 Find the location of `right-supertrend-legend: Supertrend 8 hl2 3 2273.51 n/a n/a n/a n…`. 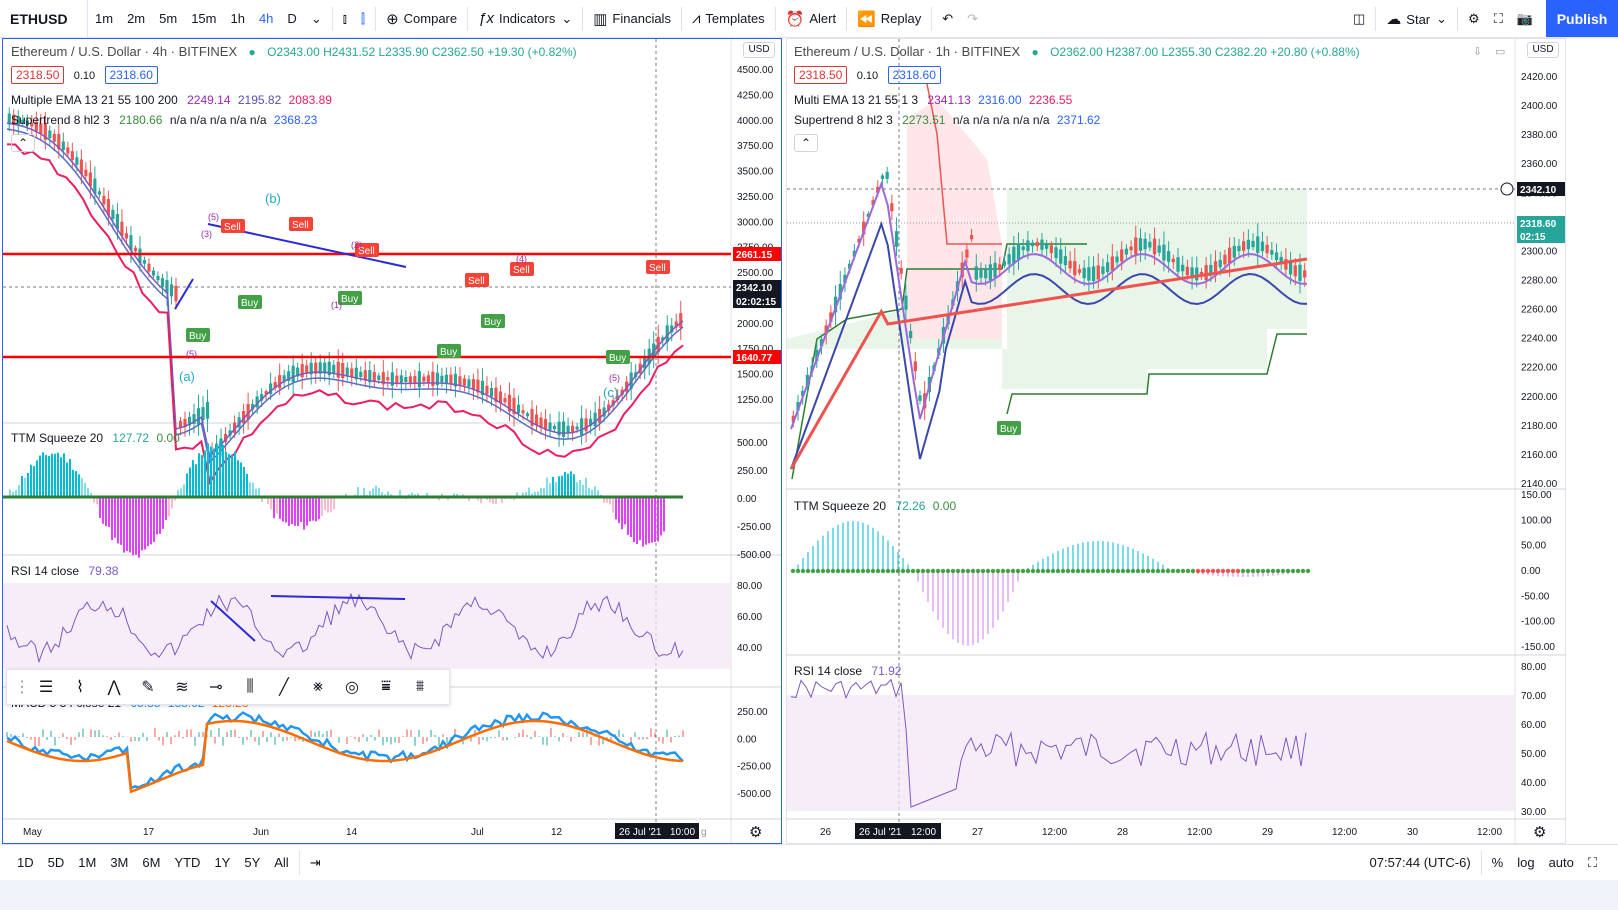

right-supertrend-legend: Supertrend 8 hl2 3 2273.51 n/a n/a n/a n… is located at coordinates (947, 120).